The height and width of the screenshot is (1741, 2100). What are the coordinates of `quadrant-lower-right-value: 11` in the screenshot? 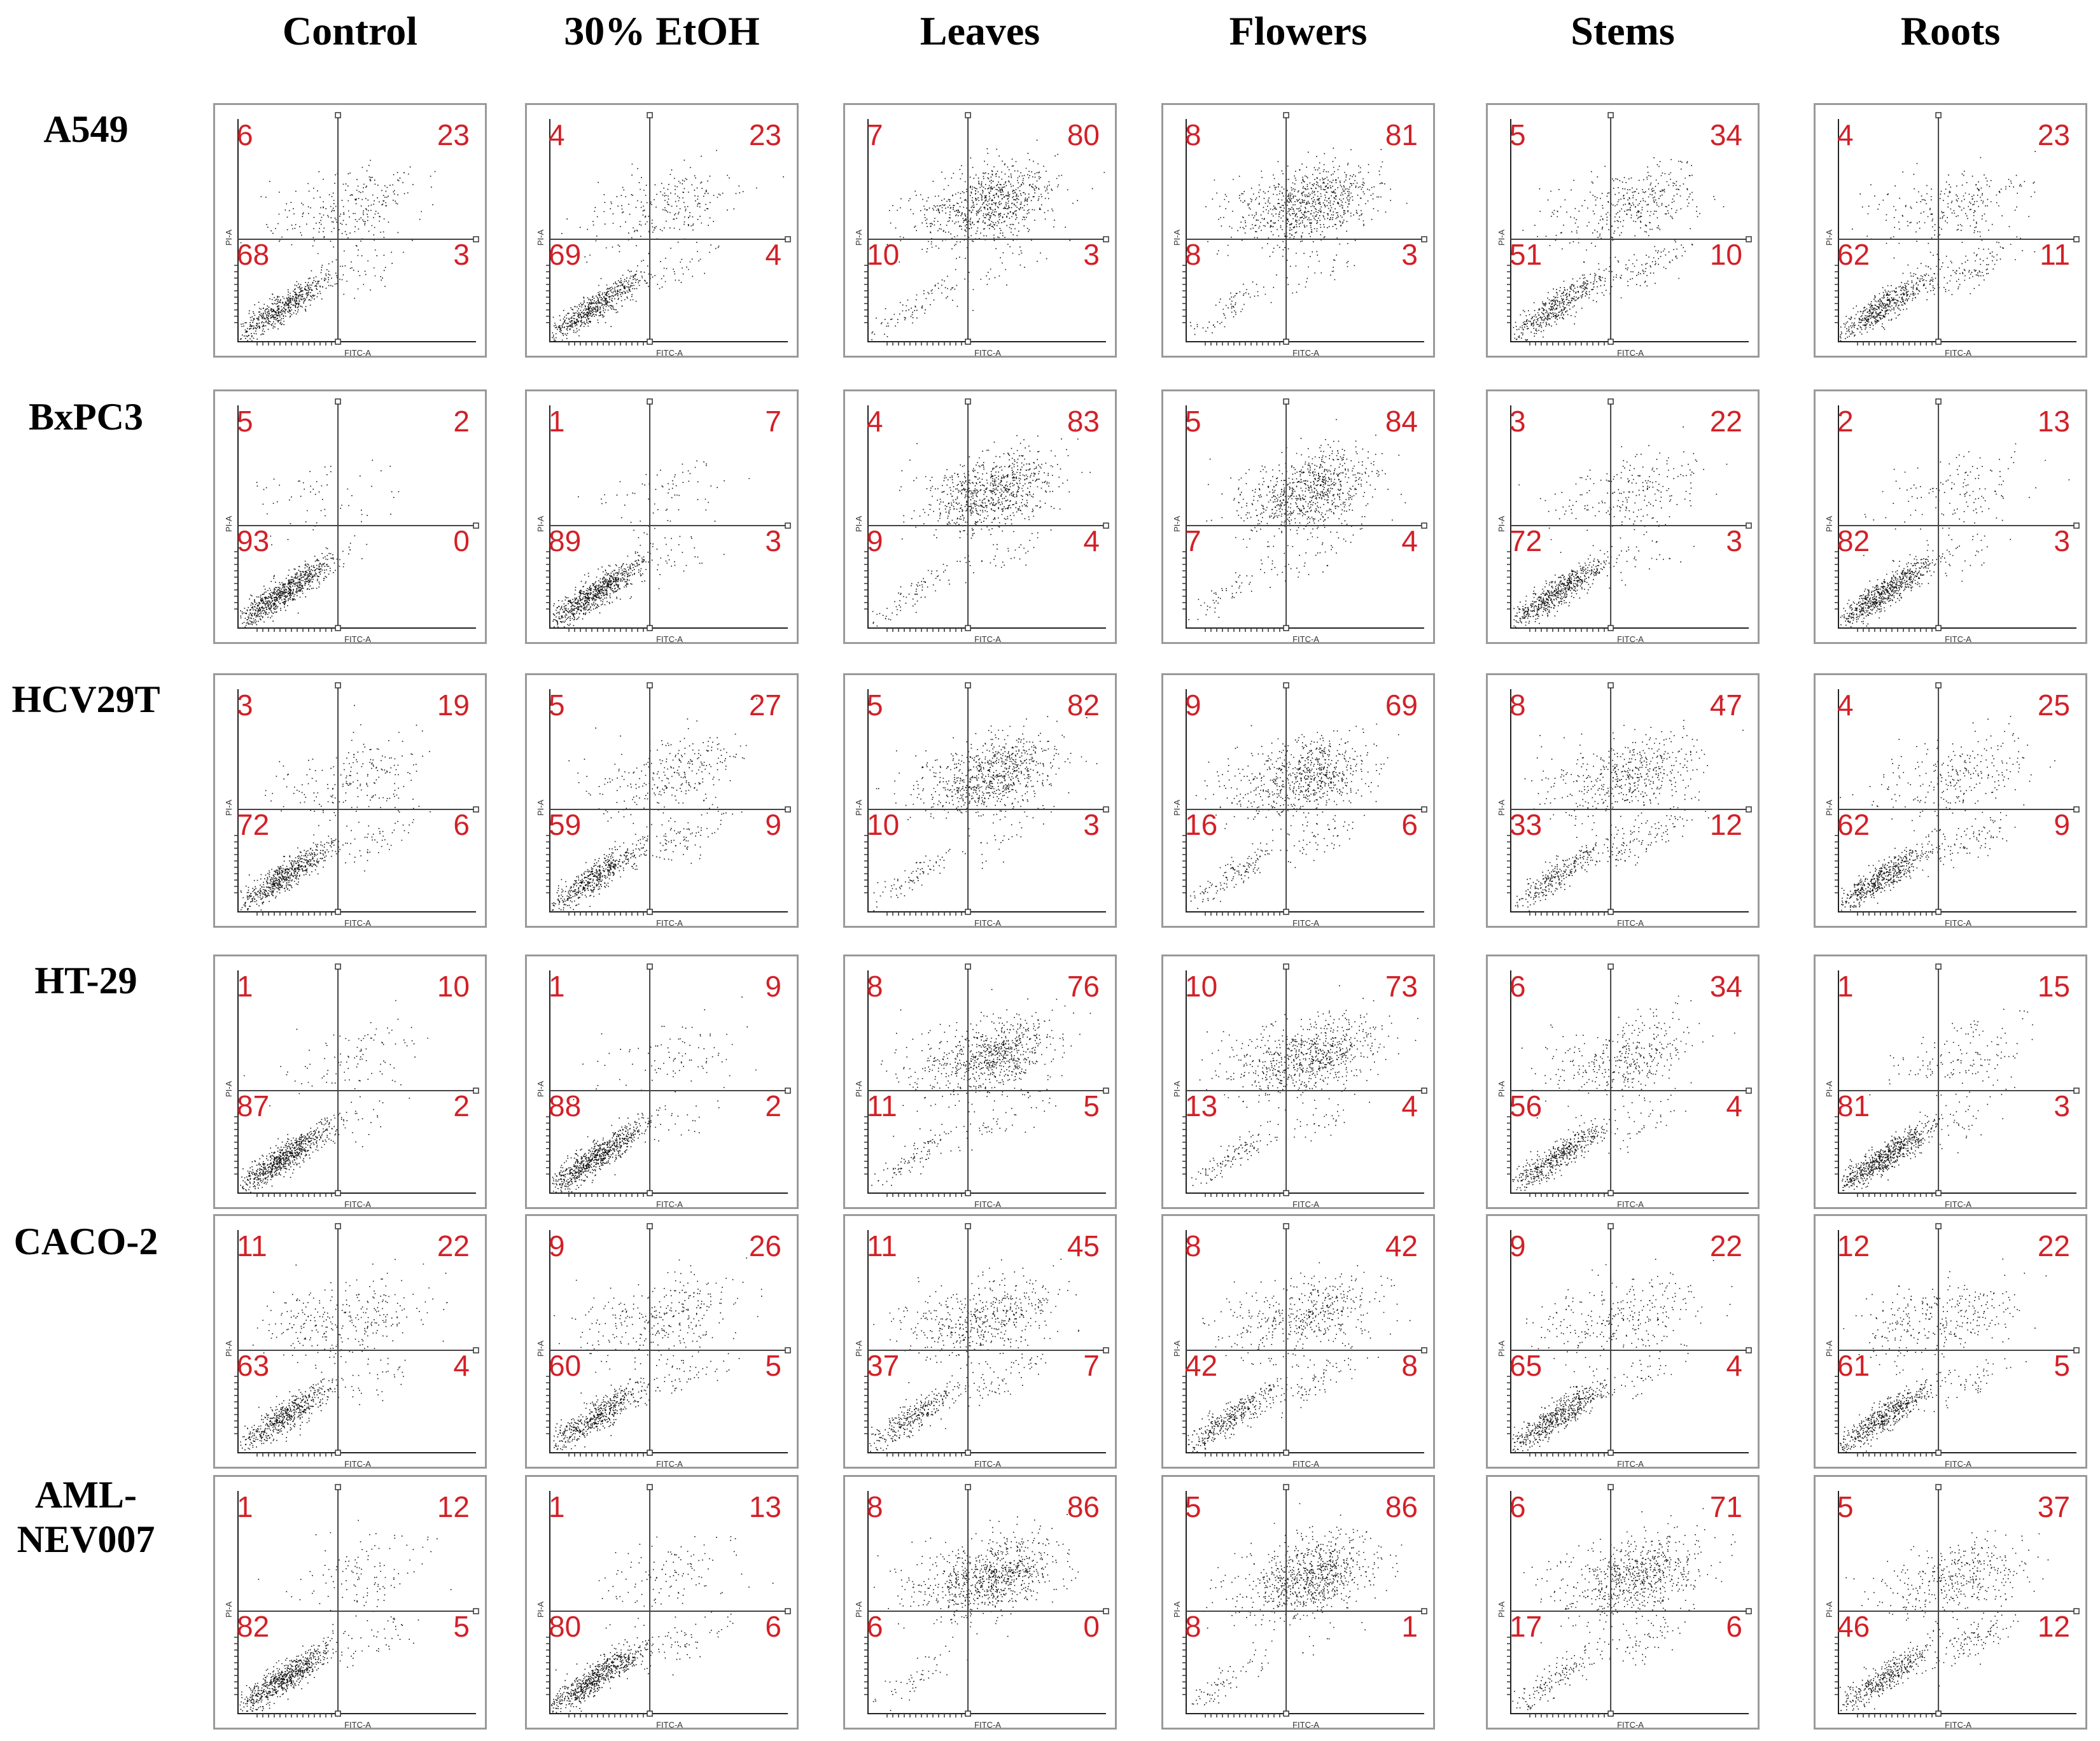 It's located at (2055, 254).